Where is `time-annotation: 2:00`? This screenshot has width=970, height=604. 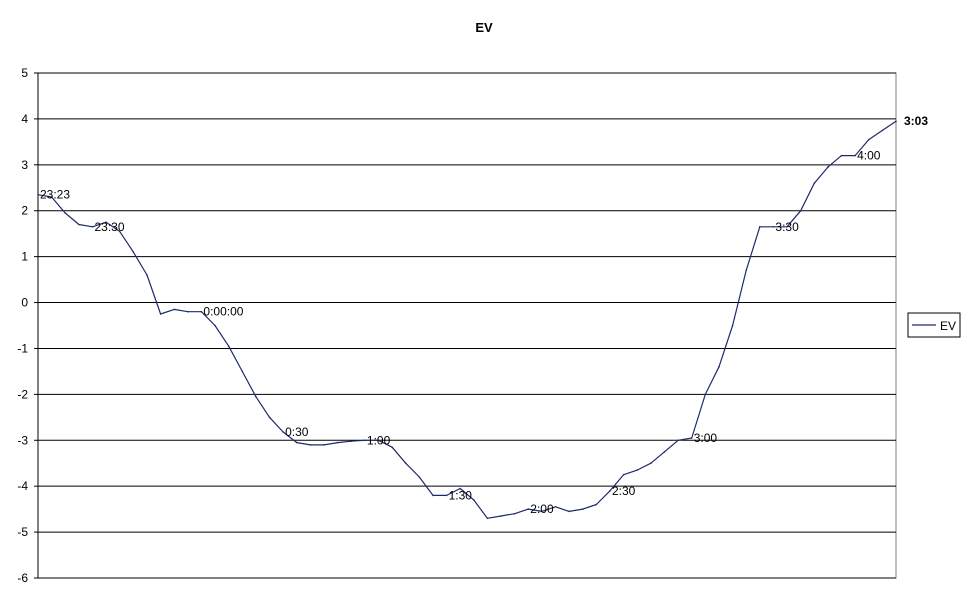
time-annotation: 2:00 is located at coordinates (542, 509).